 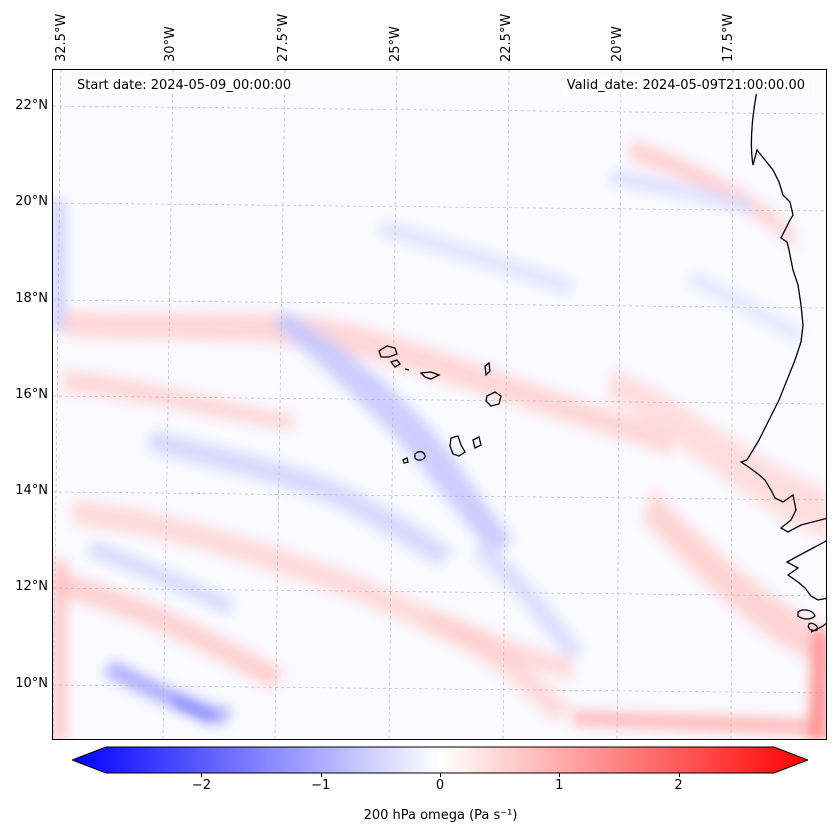 I want to click on lon-label-20W: 20°W, so click(x=617, y=44).